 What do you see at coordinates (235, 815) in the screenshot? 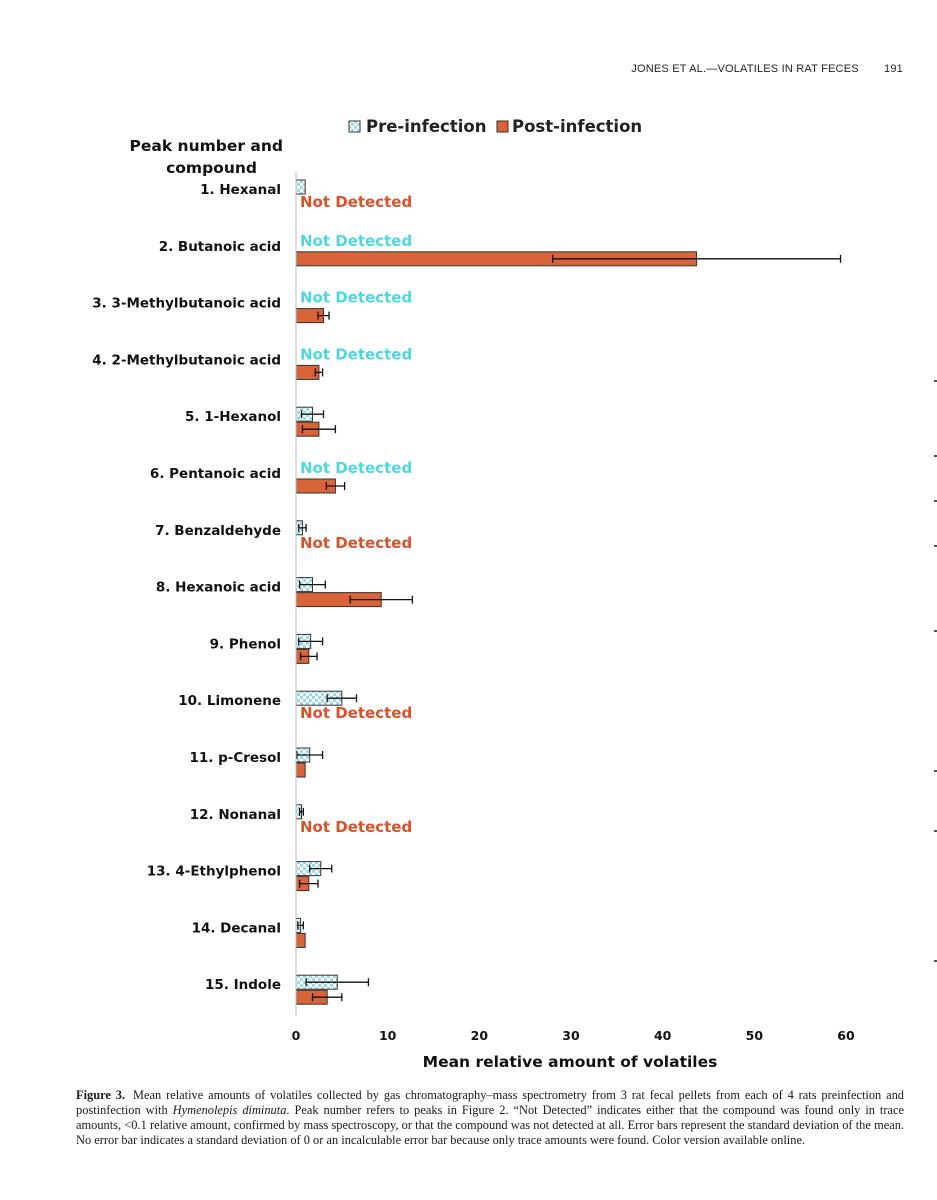
I see `category-label: 12. Nonanal` at bounding box center [235, 815].